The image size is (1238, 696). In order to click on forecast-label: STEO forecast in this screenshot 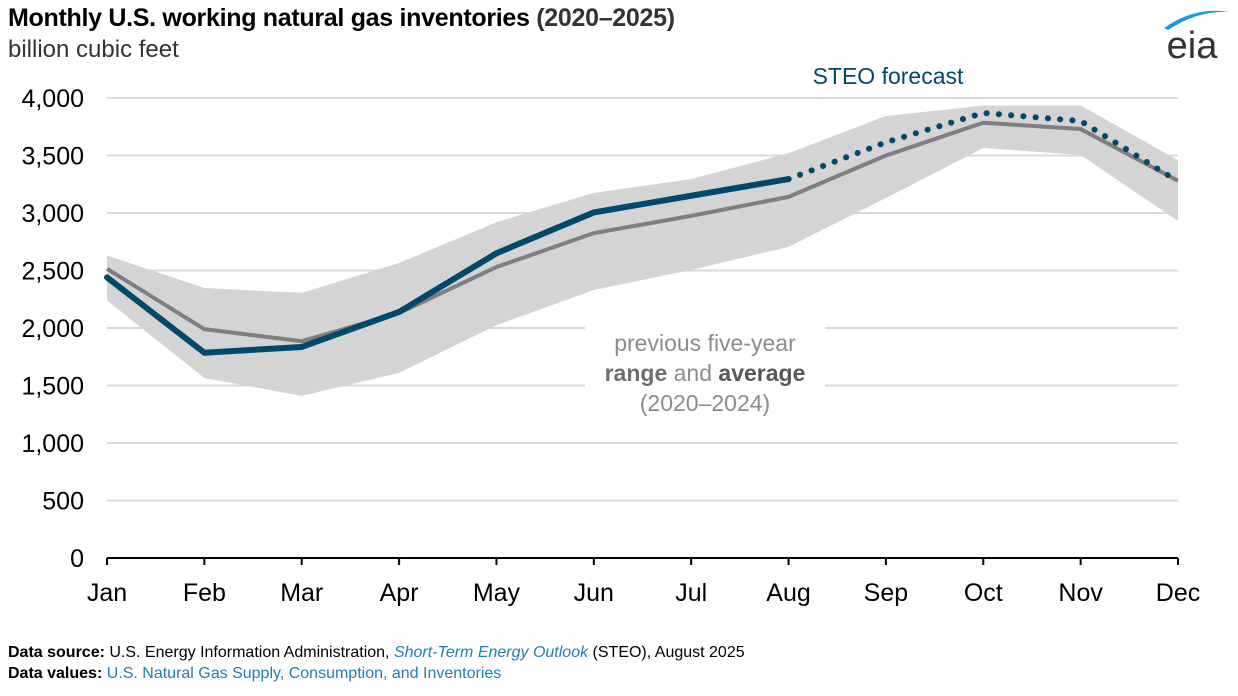, I will do `click(888, 76)`.